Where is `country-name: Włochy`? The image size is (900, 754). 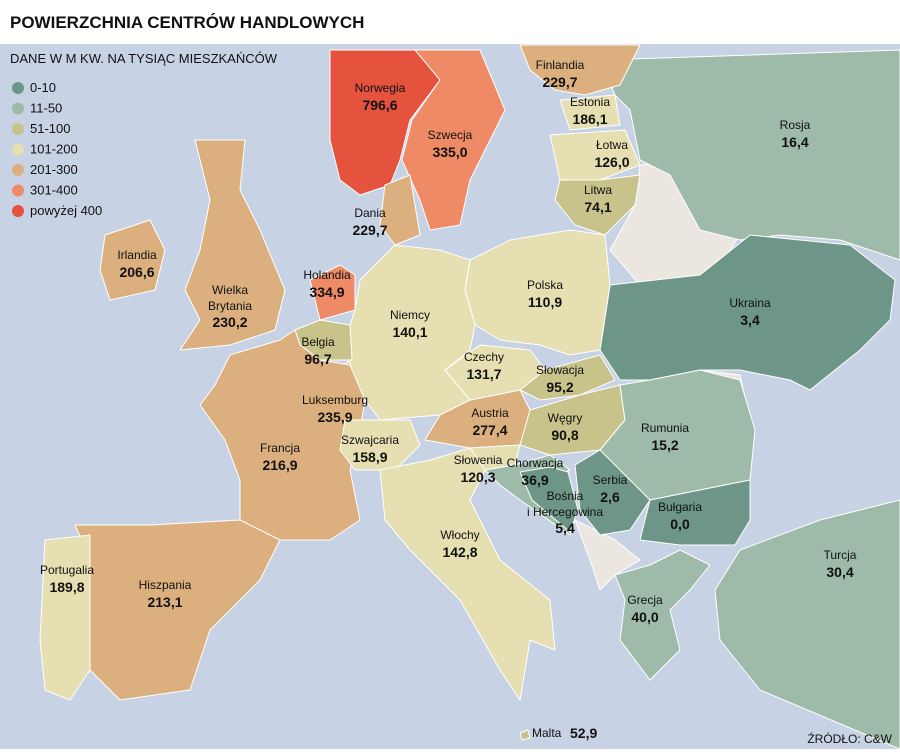 country-name: Włochy is located at coordinates (459, 535).